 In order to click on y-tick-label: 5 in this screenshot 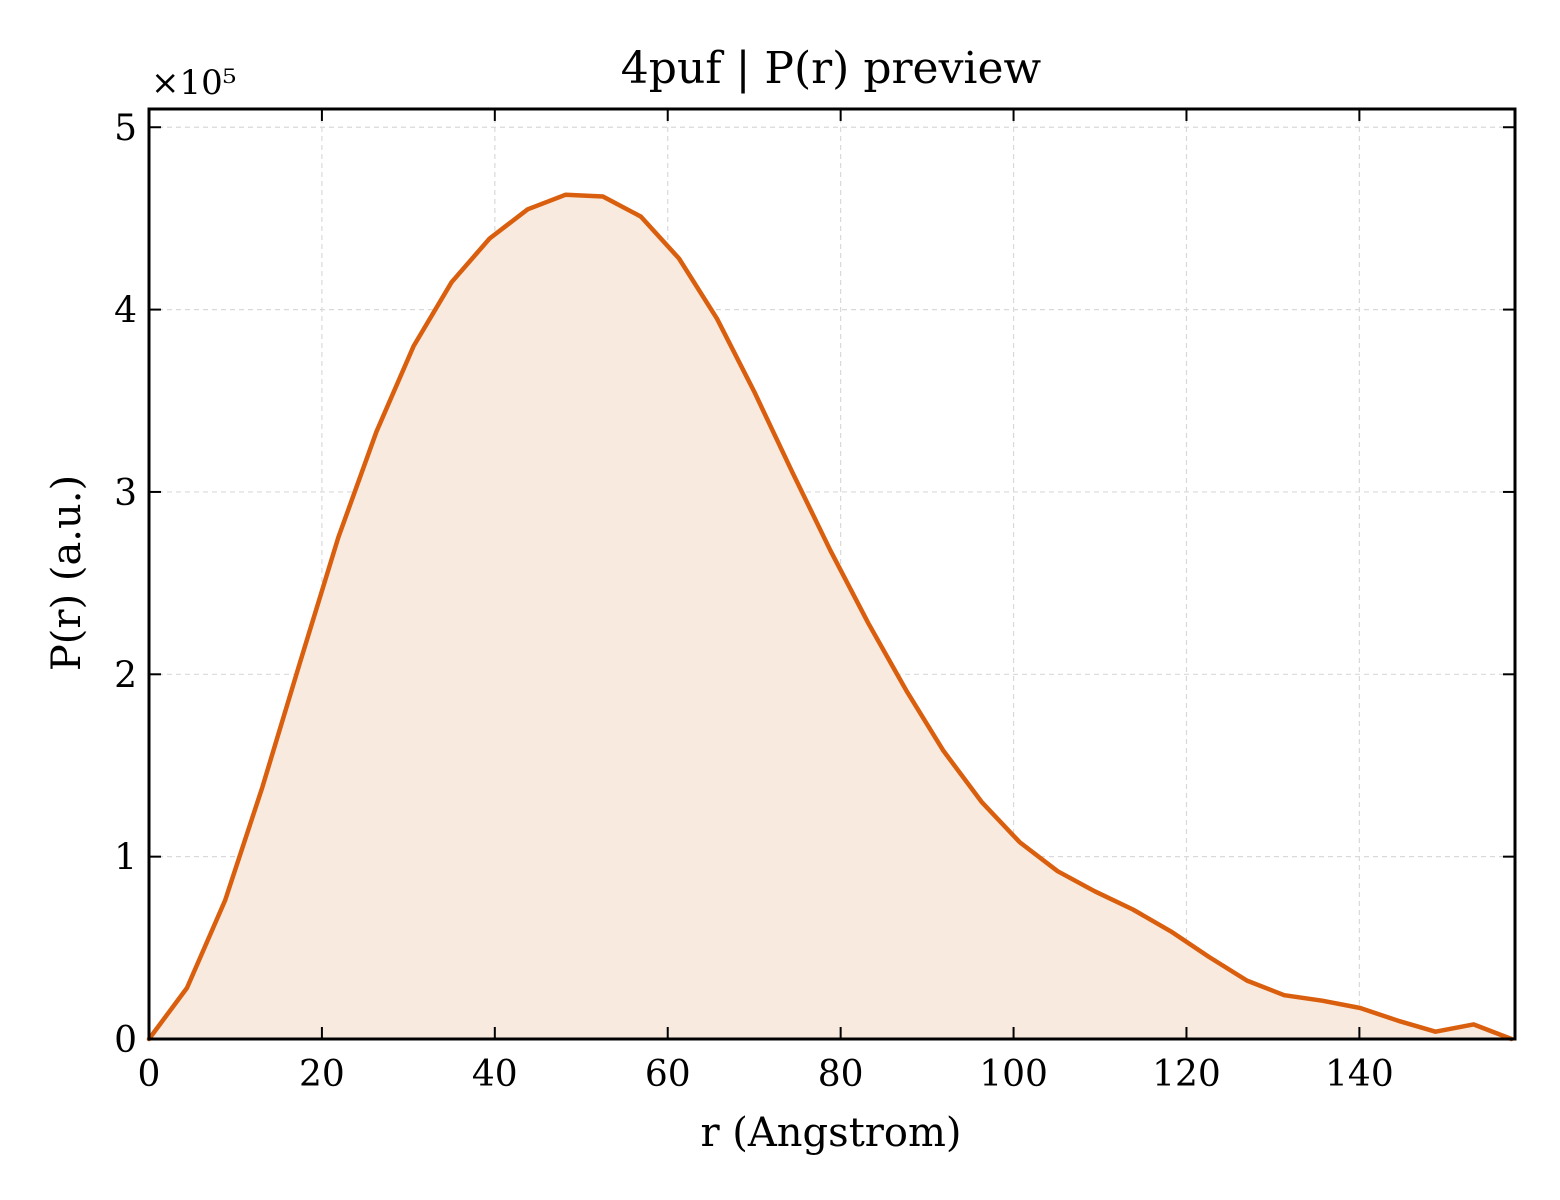, I will do `click(125, 128)`.